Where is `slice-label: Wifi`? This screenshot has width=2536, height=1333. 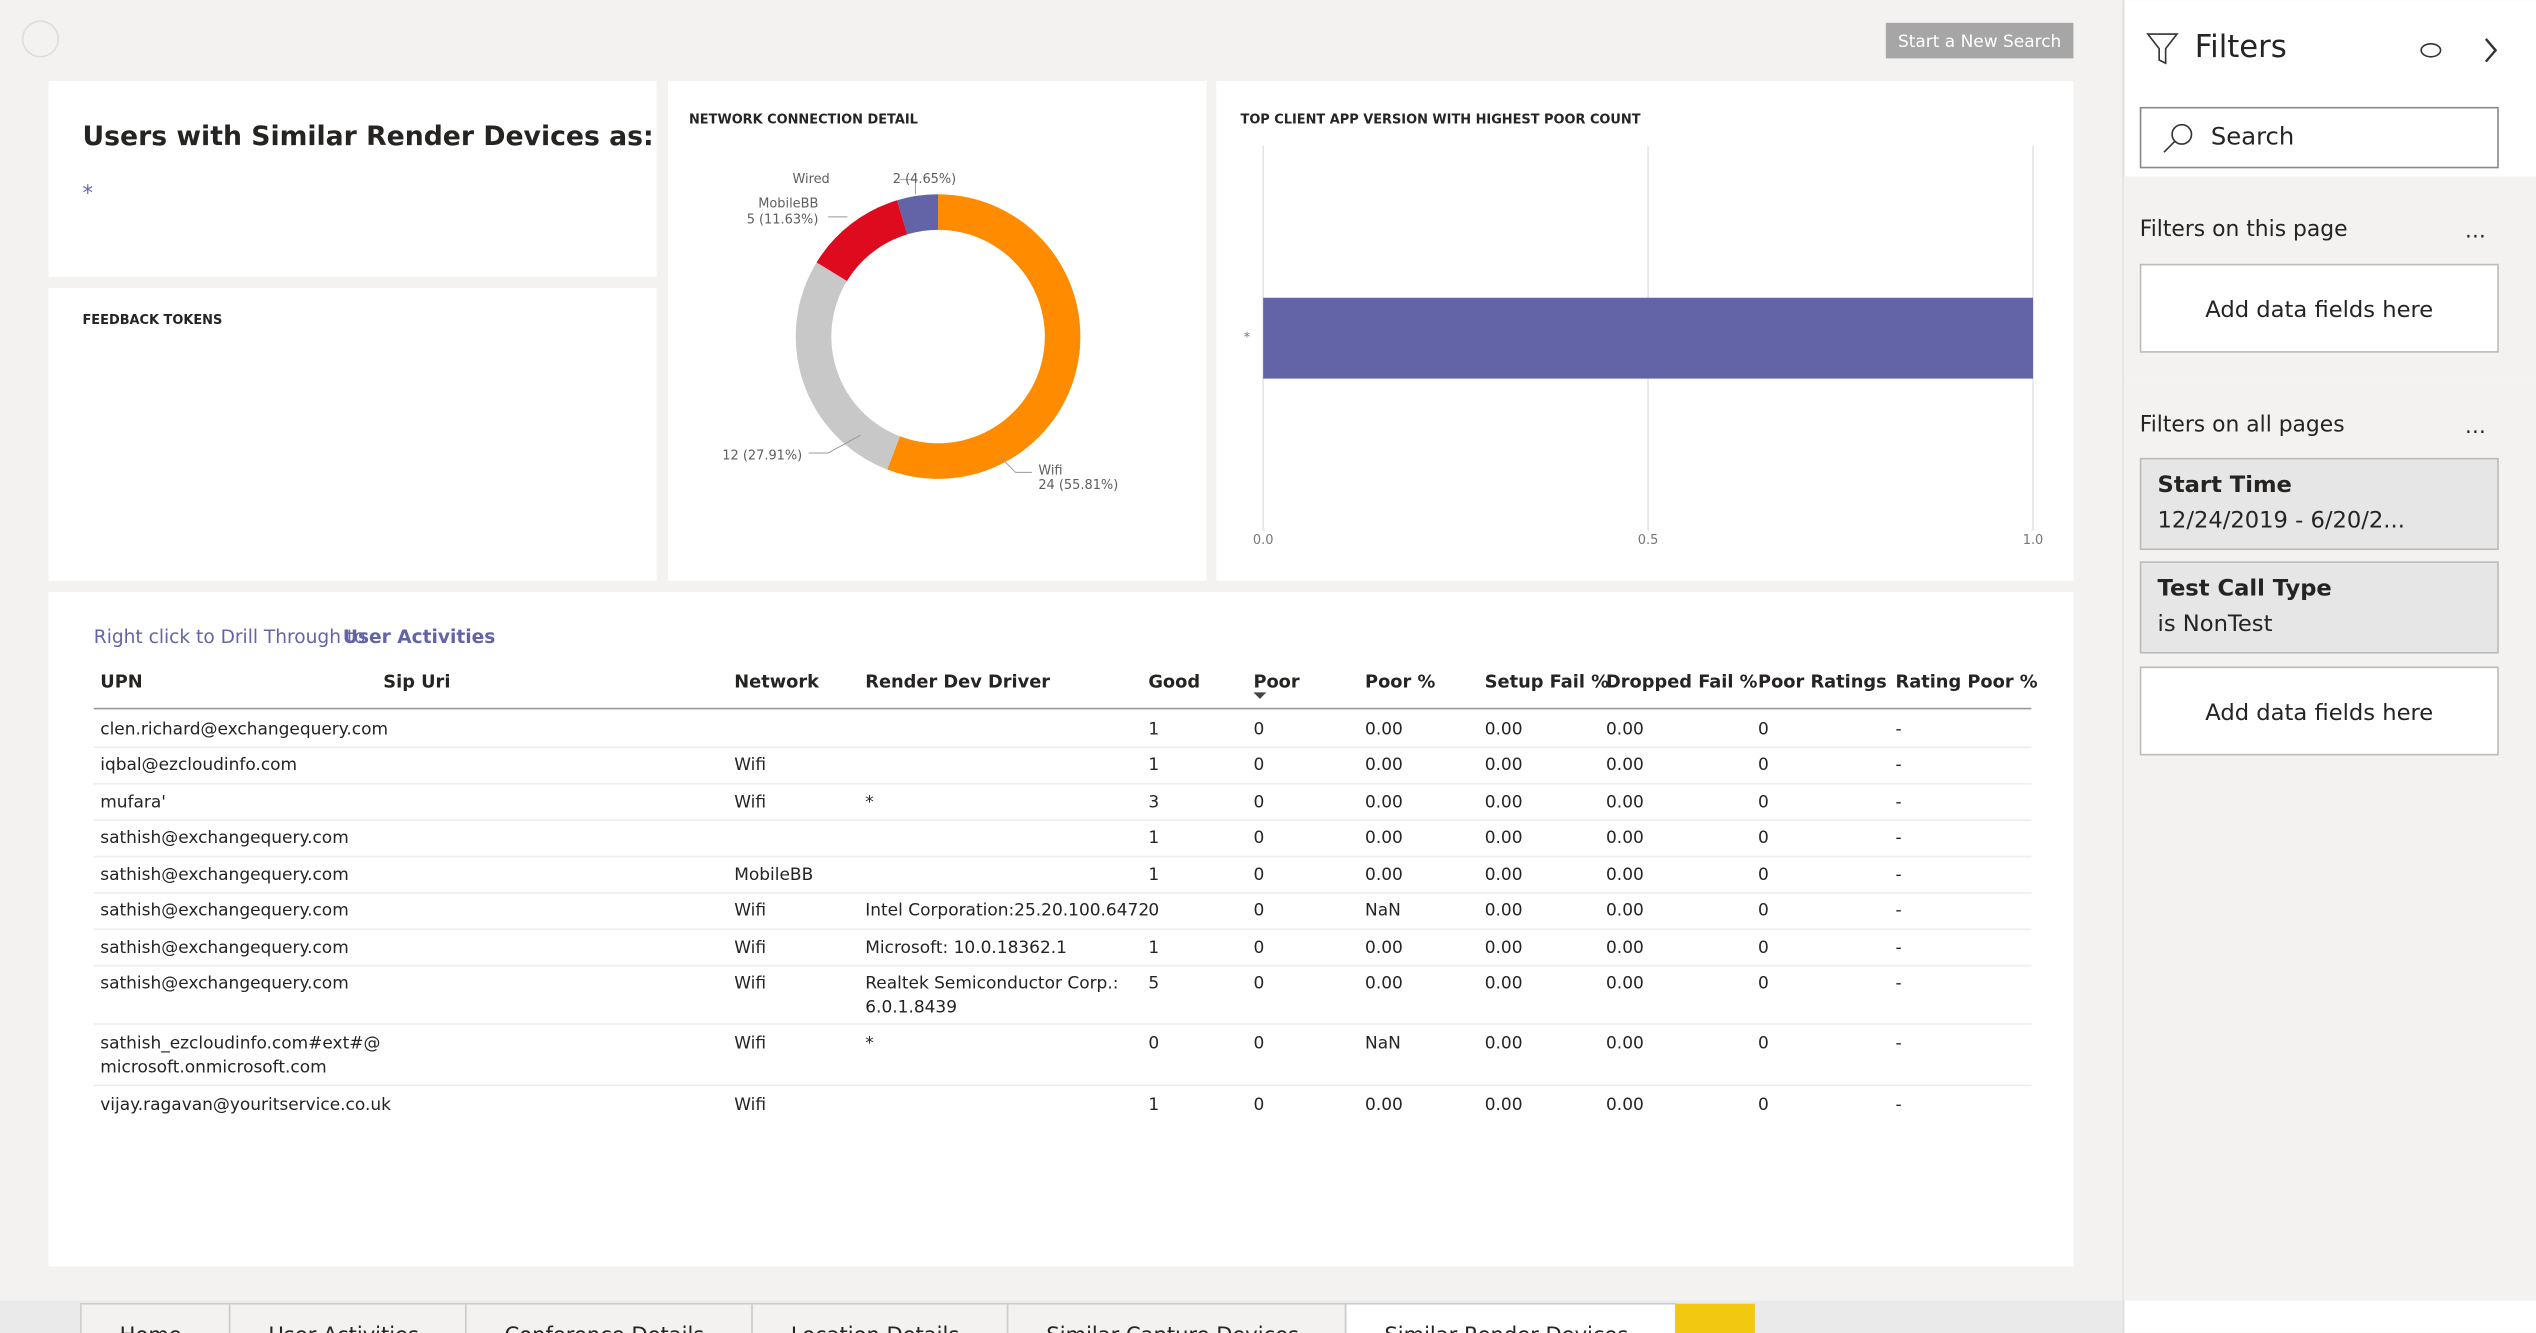
slice-label: Wifi is located at coordinates (1050, 470).